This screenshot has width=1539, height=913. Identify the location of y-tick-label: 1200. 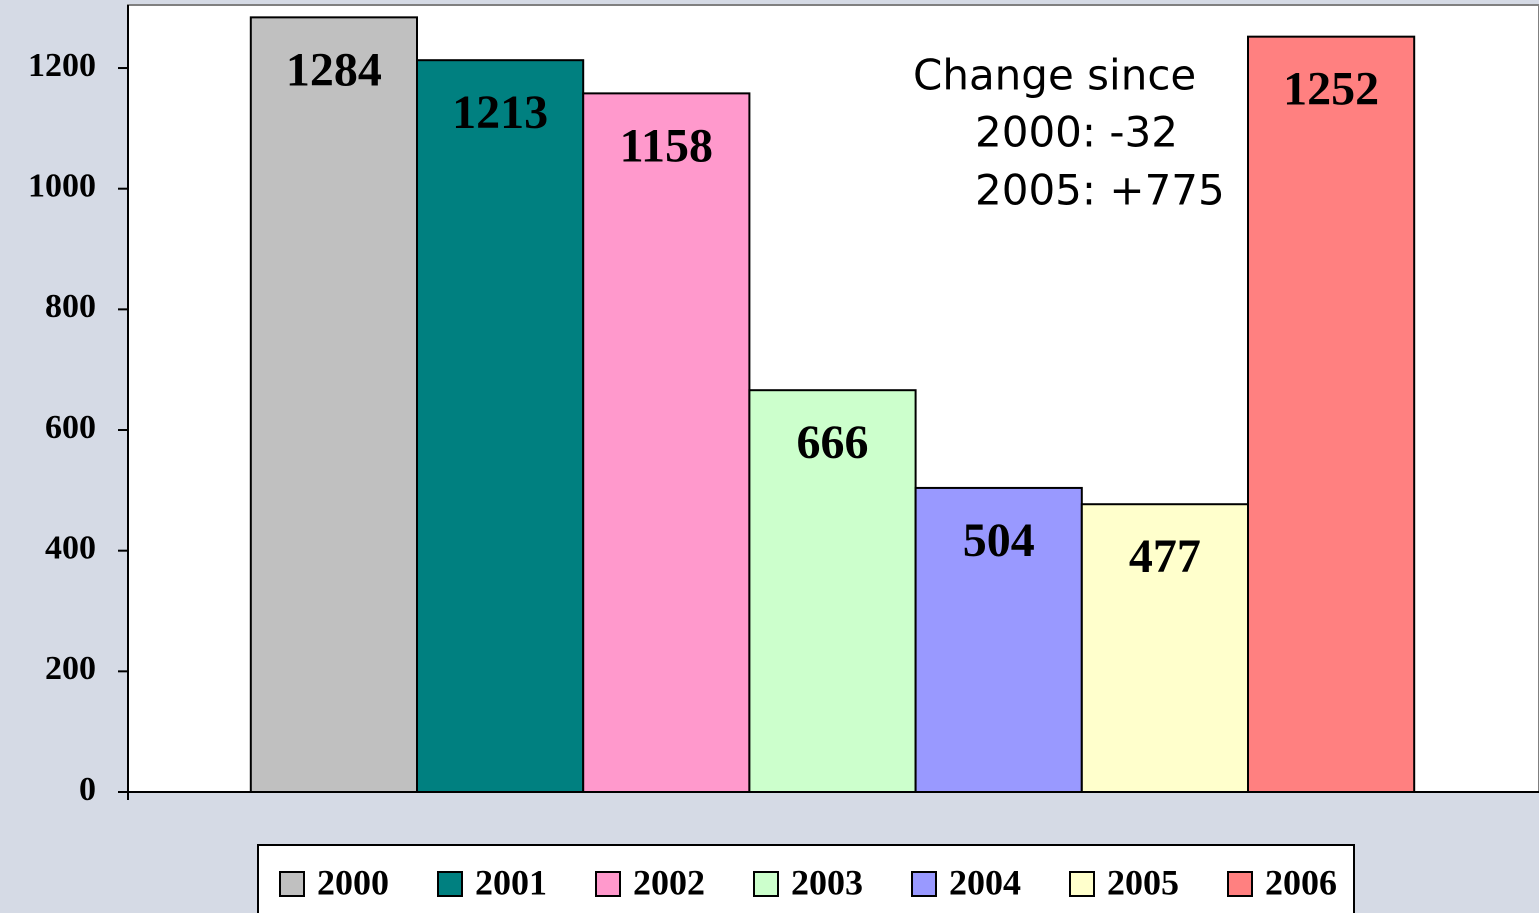
(62, 65).